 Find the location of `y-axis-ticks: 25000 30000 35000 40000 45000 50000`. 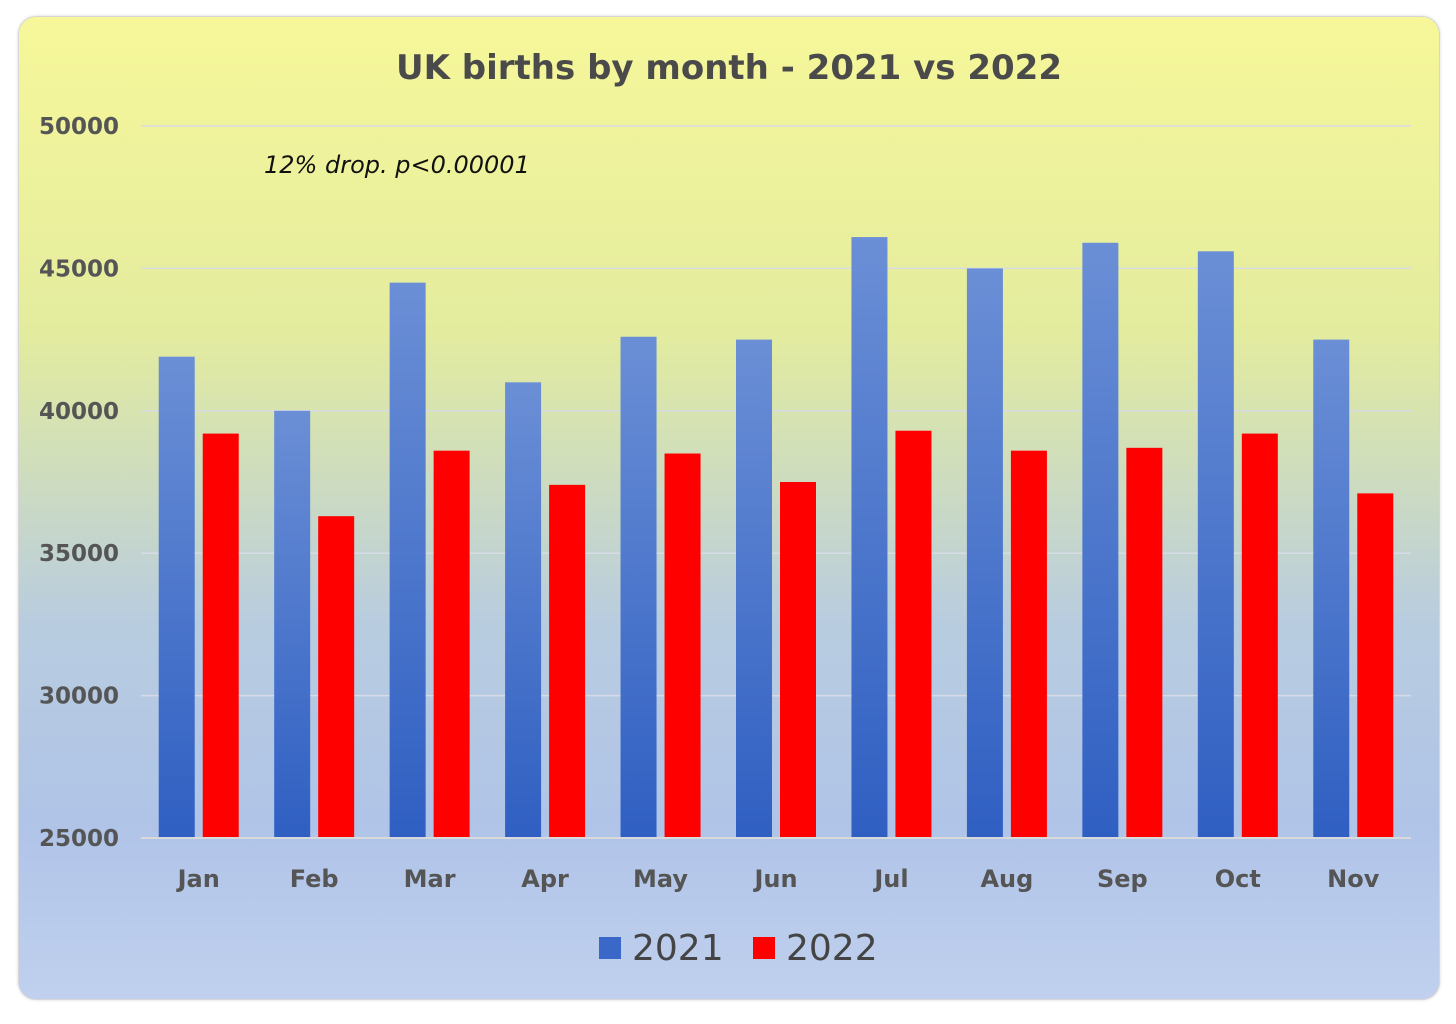

y-axis-ticks: 25000 30000 35000 40000 45000 50000 is located at coordinates (79, 483).